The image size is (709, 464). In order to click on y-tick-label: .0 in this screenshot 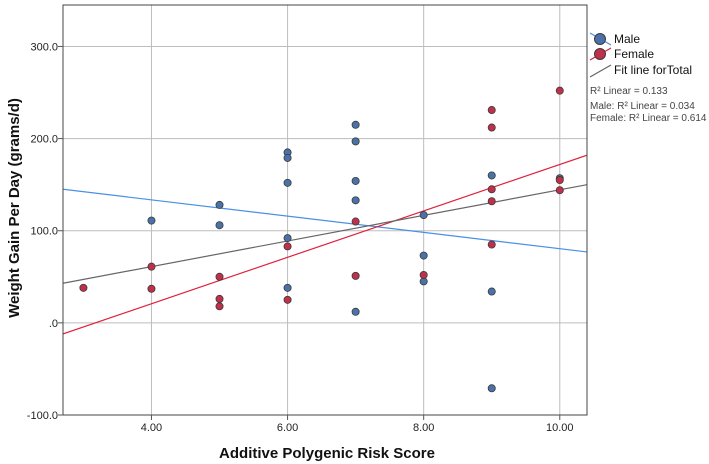, I will do `click(53, 324)`.